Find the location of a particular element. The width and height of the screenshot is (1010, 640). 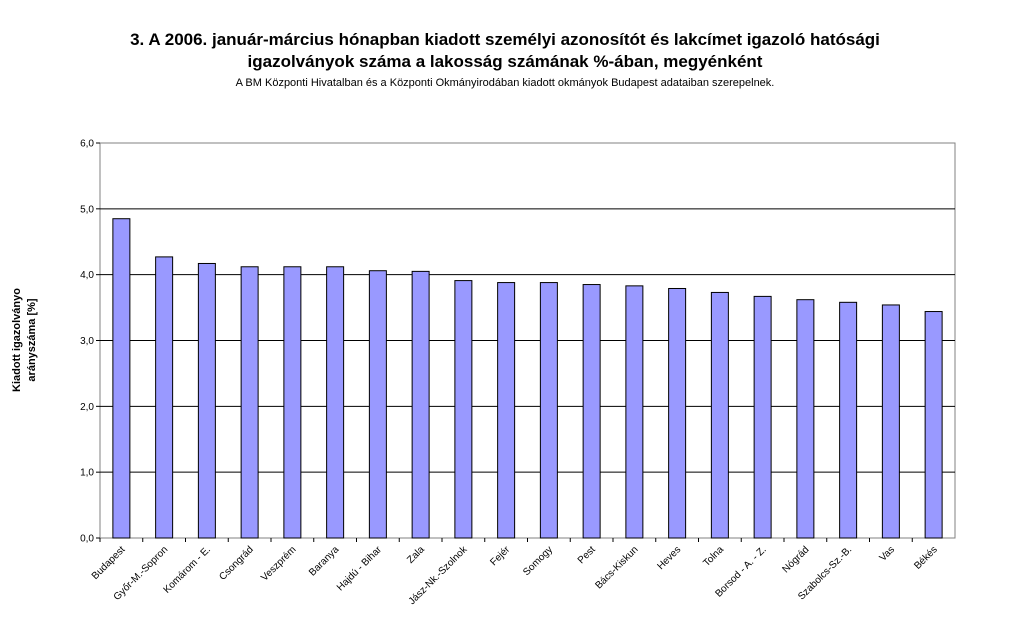

x-category-label: Fejér is located at coordinates (500, 556).